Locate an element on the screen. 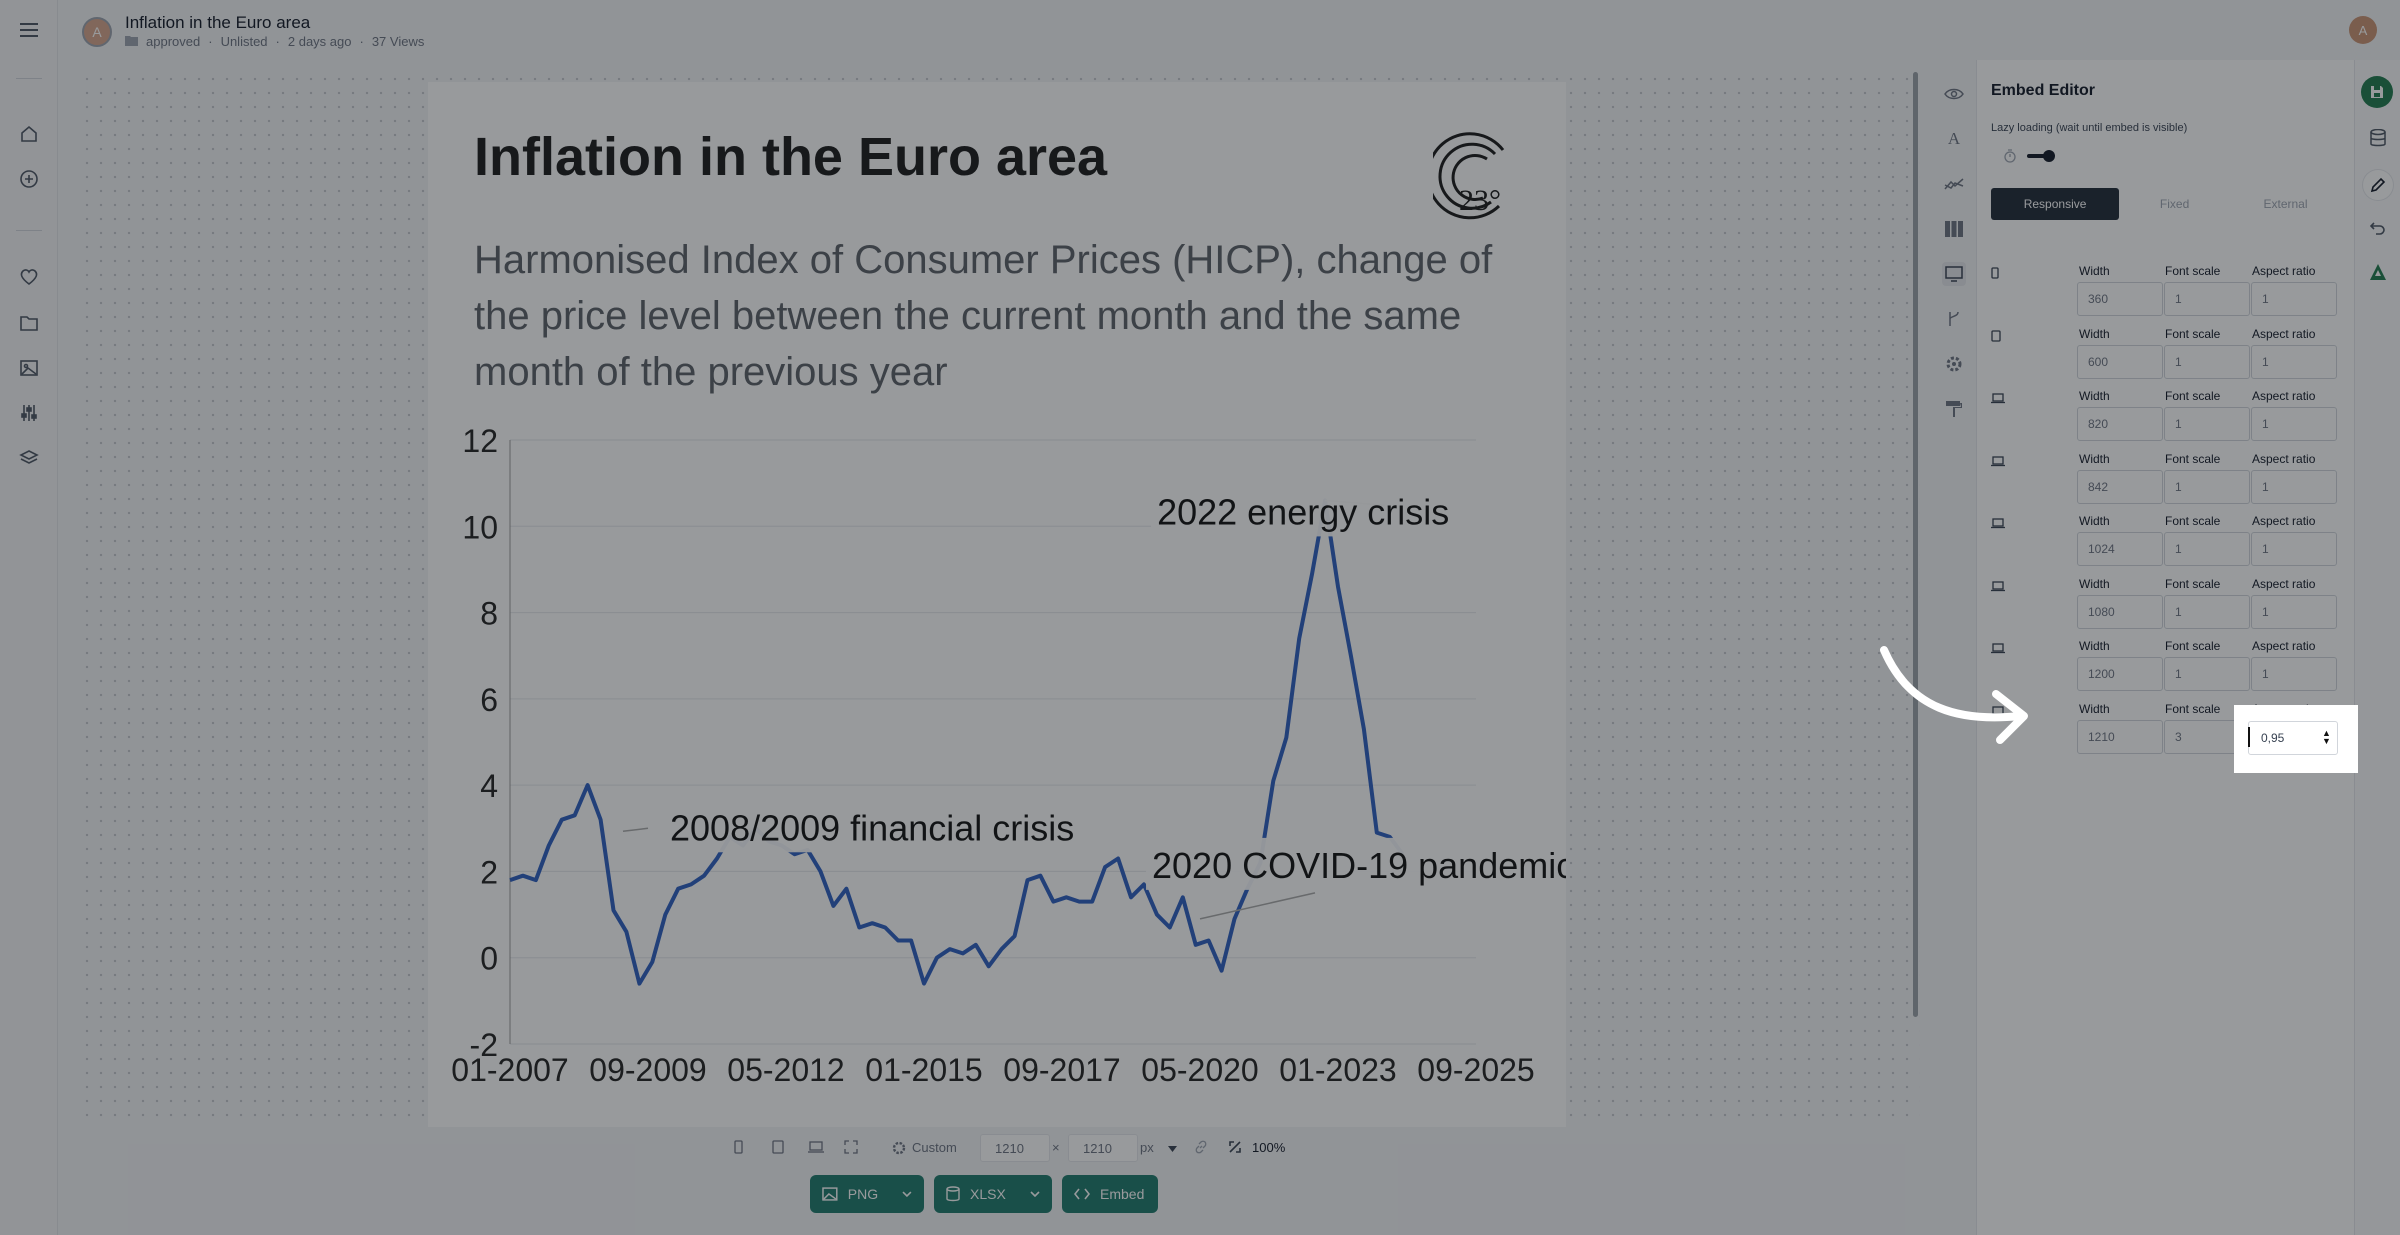  embed-button: Embed is located at coordinates (1110, 1194).